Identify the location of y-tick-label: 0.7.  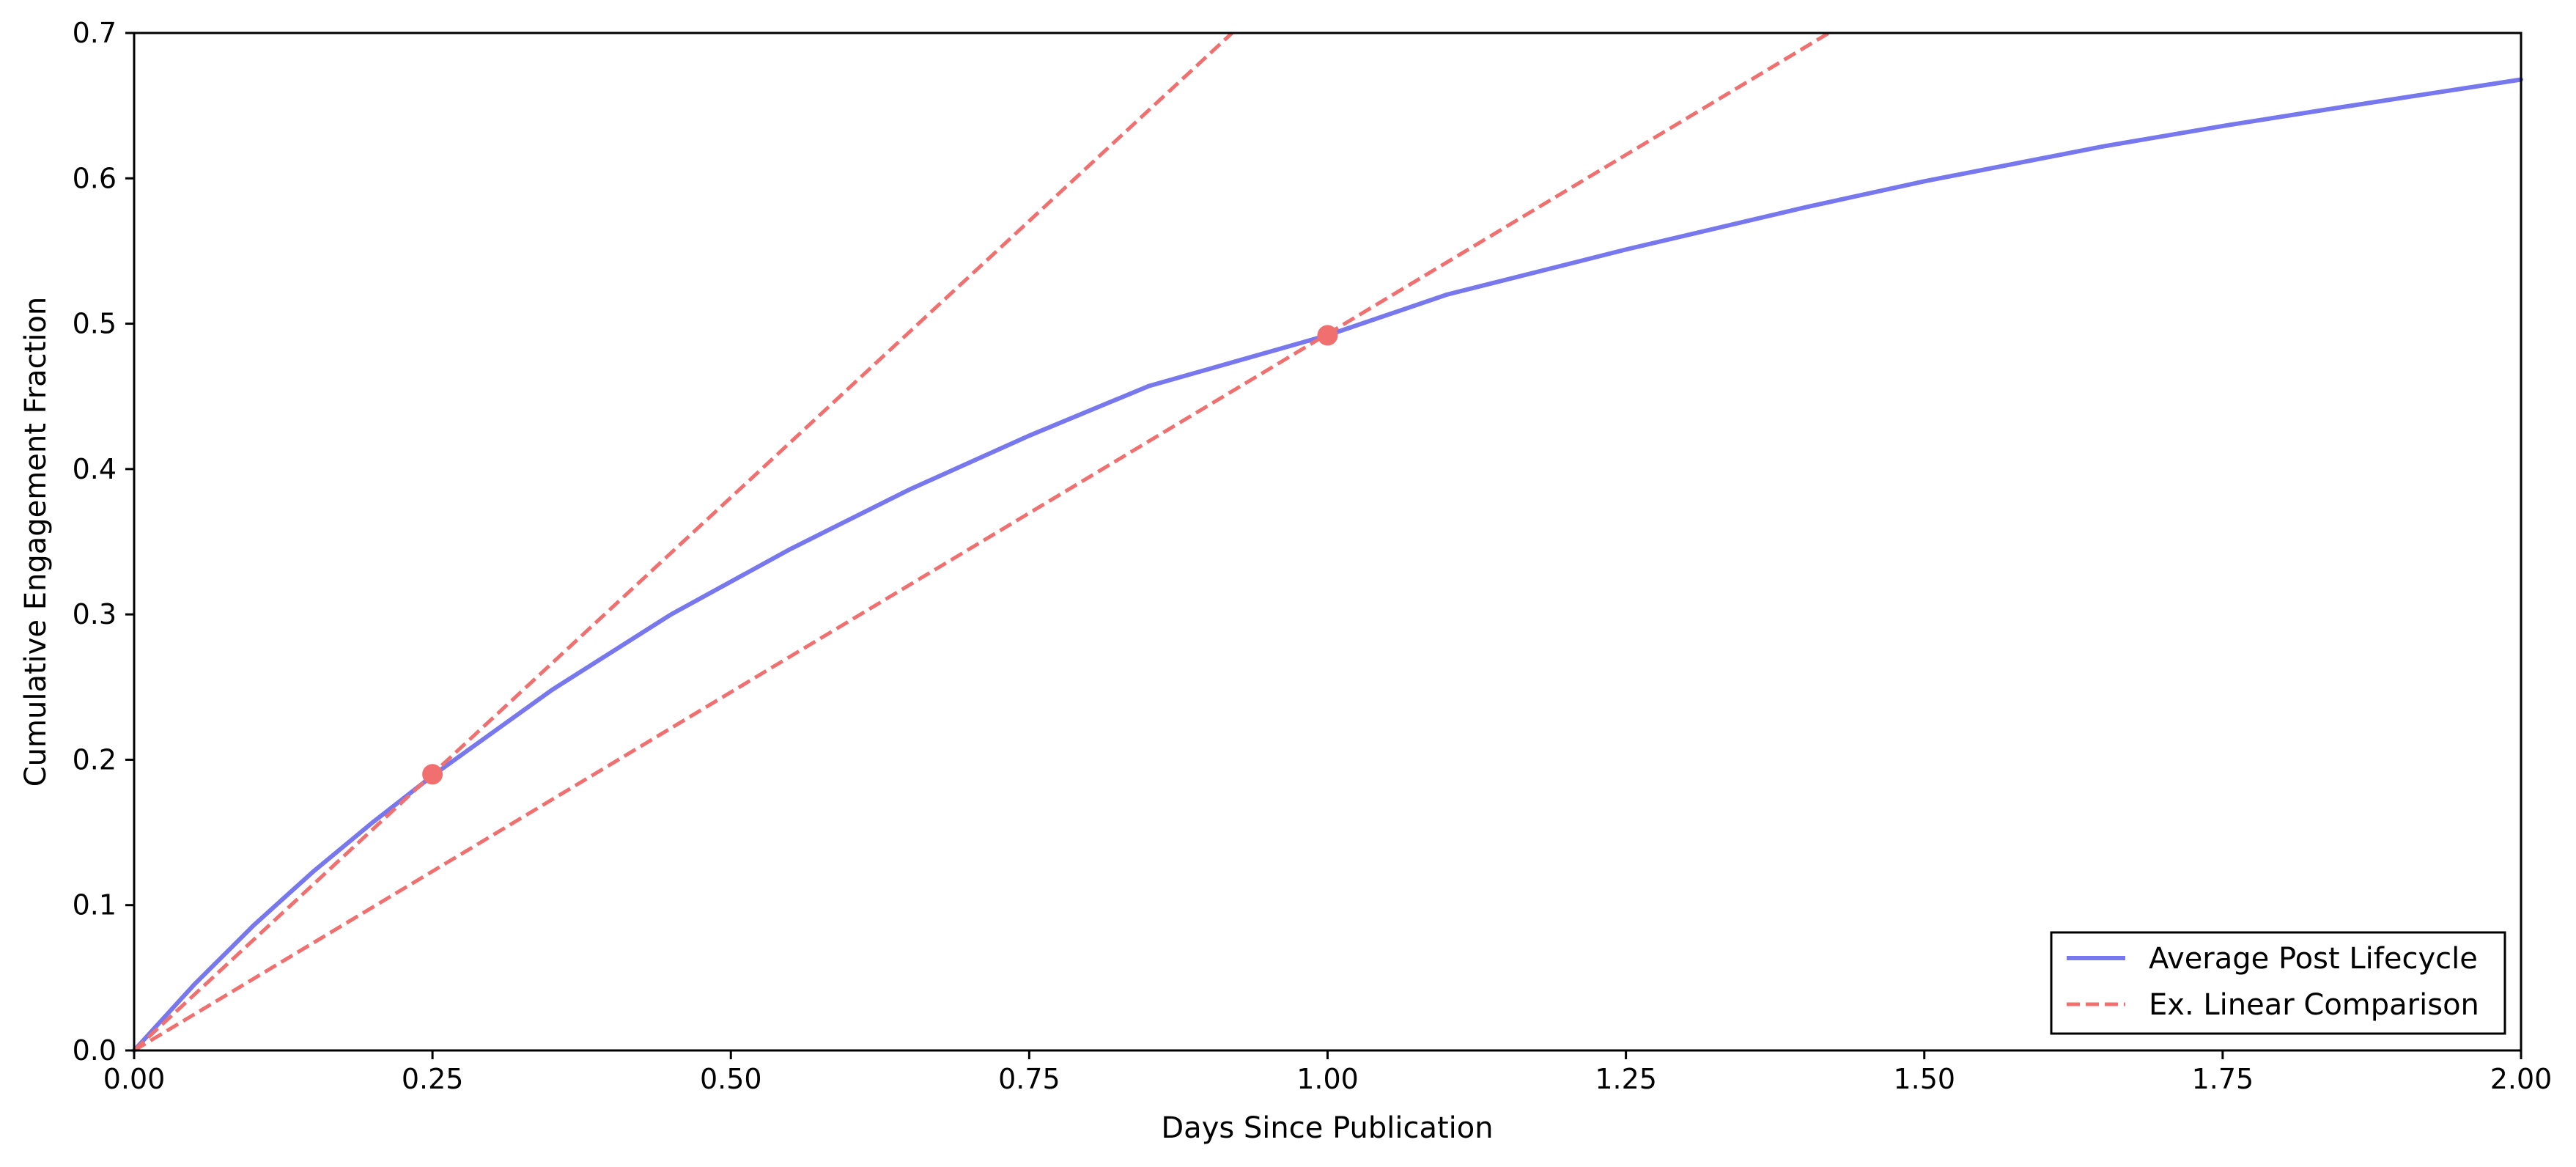
(95, 33).